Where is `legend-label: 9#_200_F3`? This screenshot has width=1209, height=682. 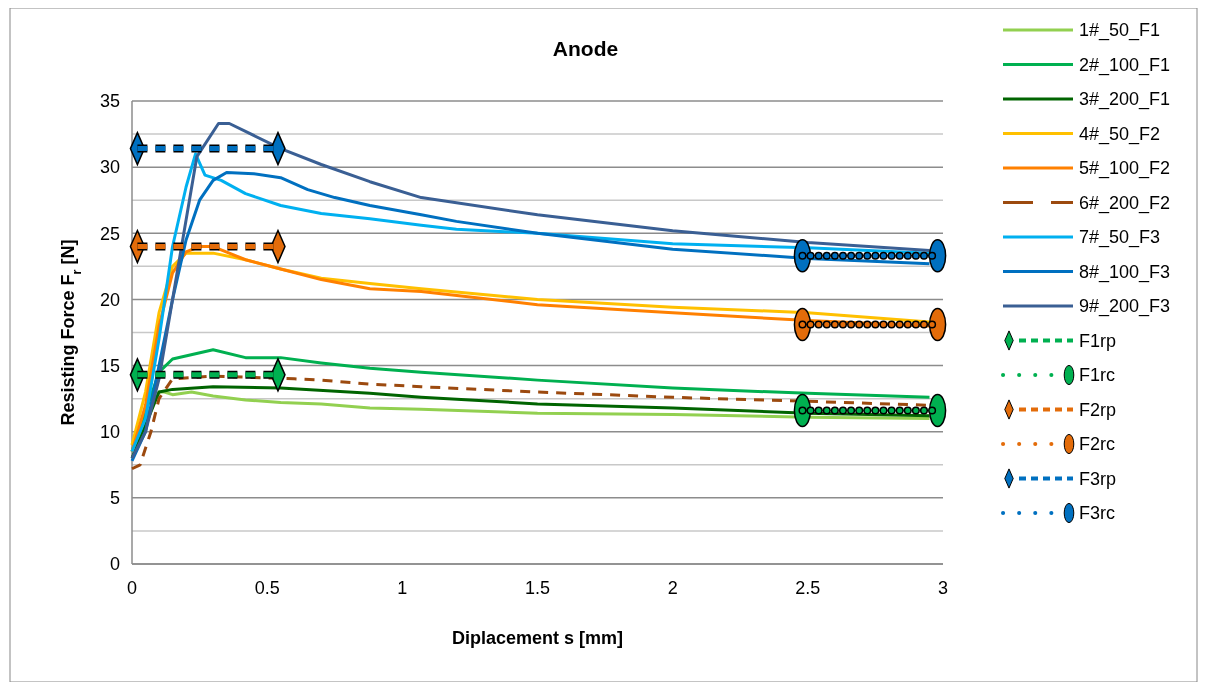
legend-label: 9#_200_F3 is located at coordinates (1125, 307).